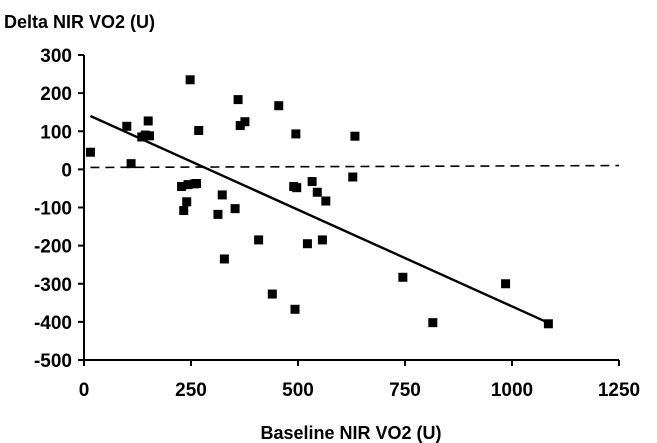 The width and height of the screenshot is (657, 443). I want to click on x-tick-label: 0, so click(84, 390).